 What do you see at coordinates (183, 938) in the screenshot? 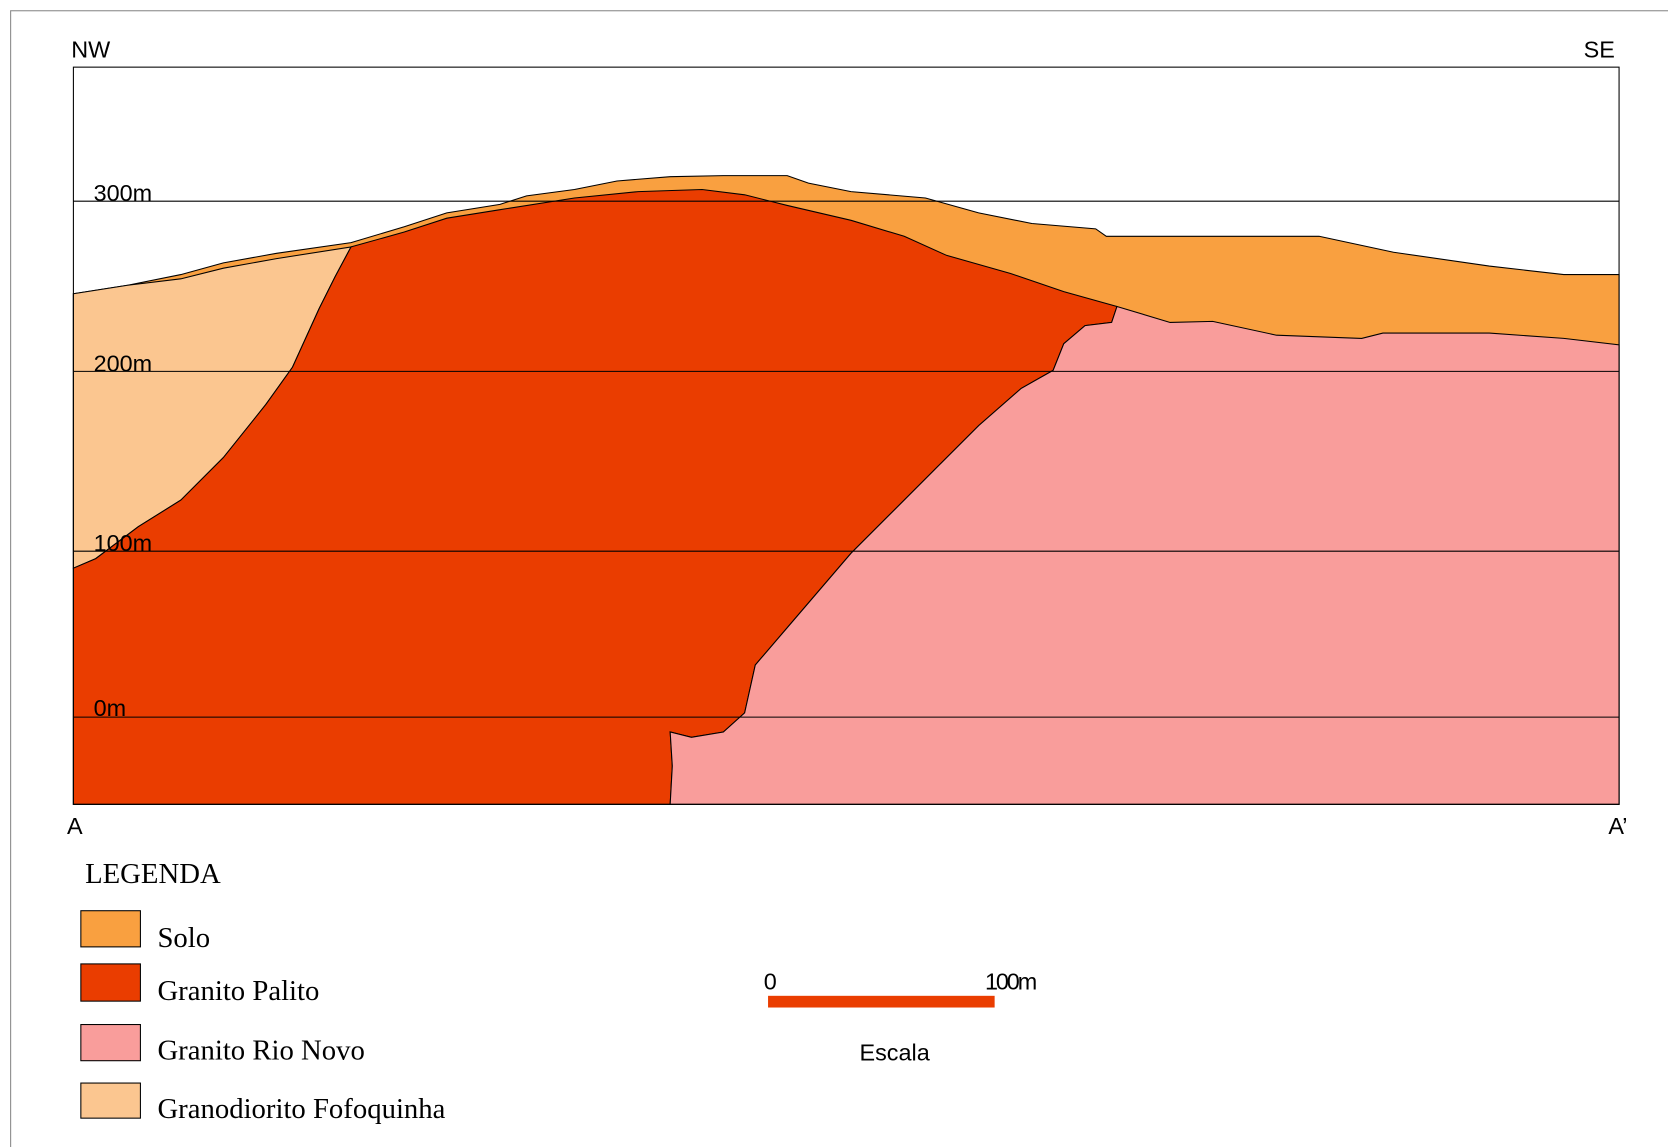
I see `legend-label: Solo` at bounding box center [183, 938].